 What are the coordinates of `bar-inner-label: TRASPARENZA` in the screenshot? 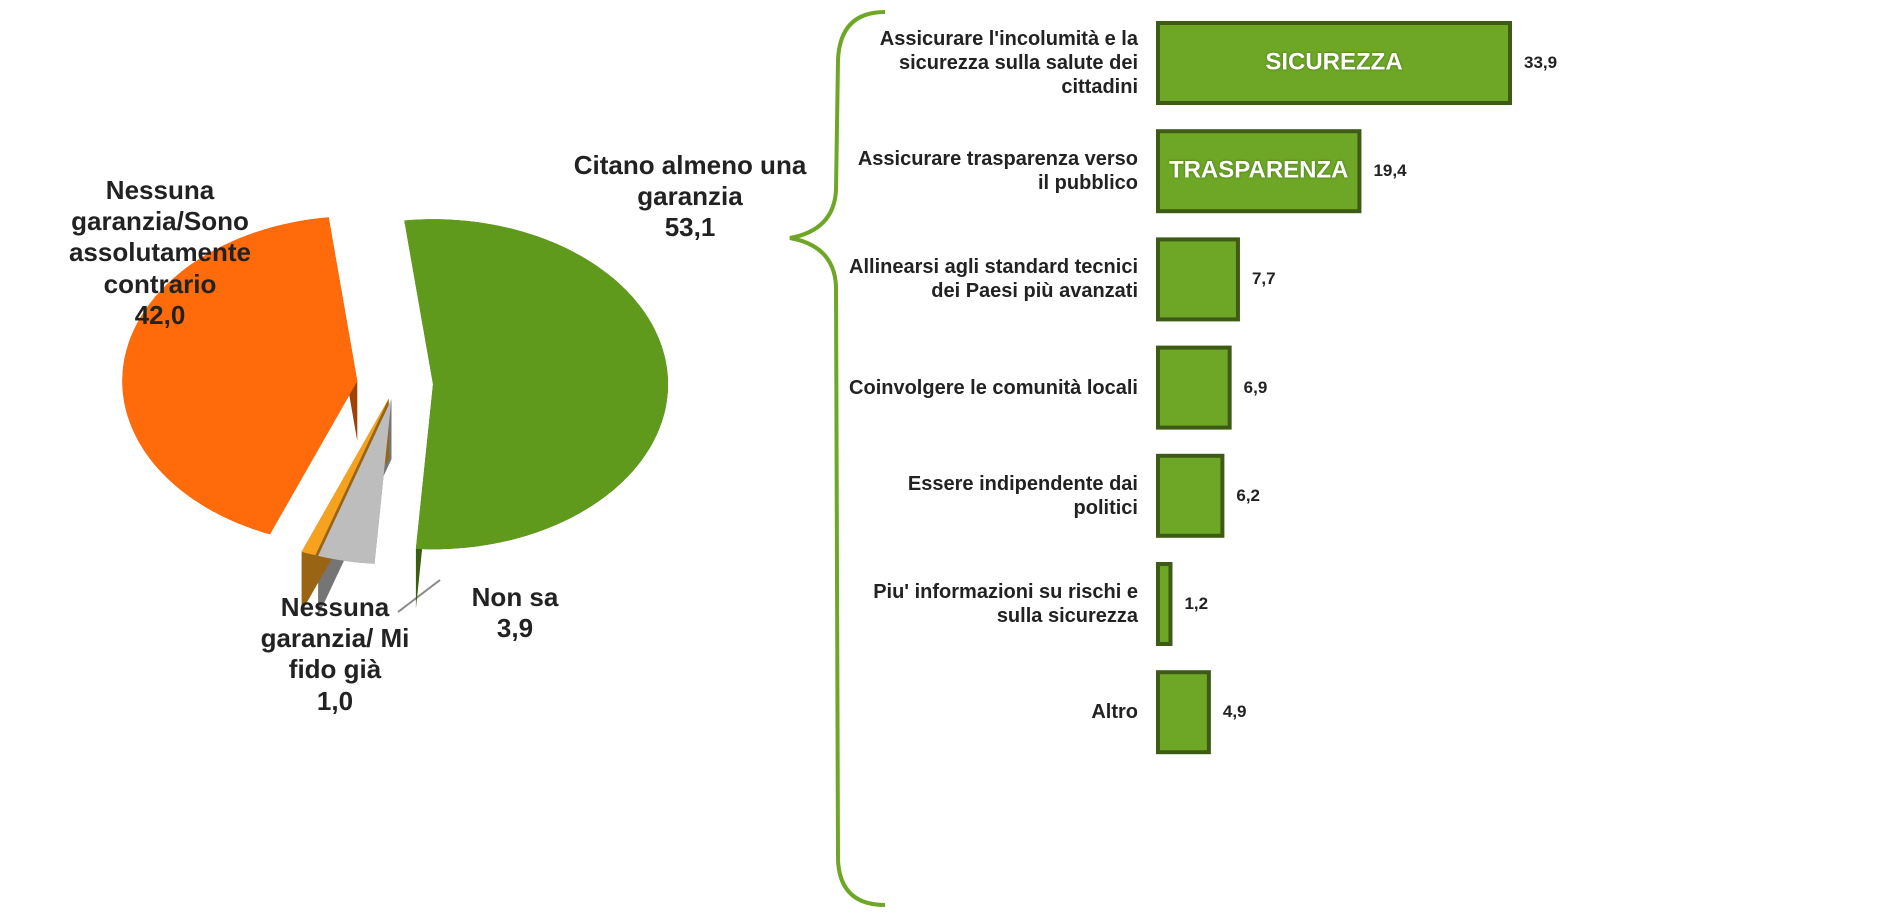 It's located at (1258, 170).